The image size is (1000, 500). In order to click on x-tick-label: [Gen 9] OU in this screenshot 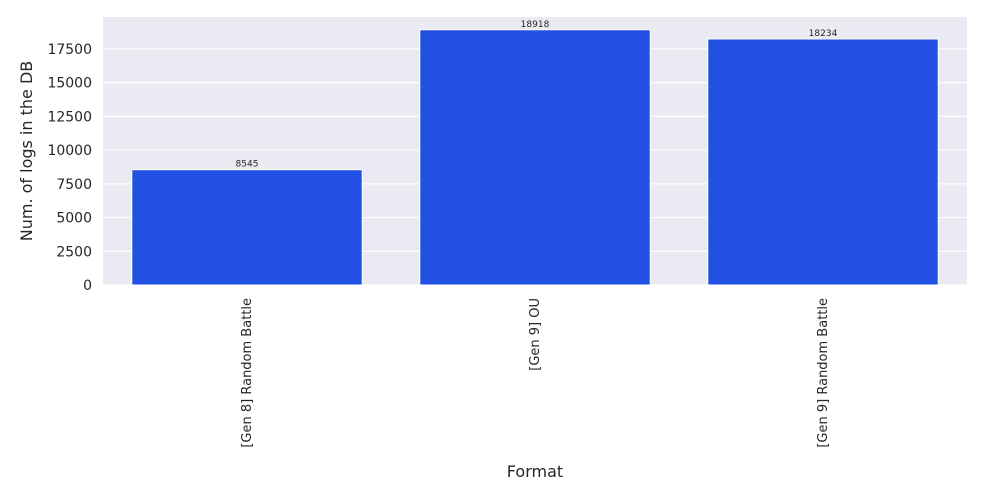, I will do `click(535, 334)`.